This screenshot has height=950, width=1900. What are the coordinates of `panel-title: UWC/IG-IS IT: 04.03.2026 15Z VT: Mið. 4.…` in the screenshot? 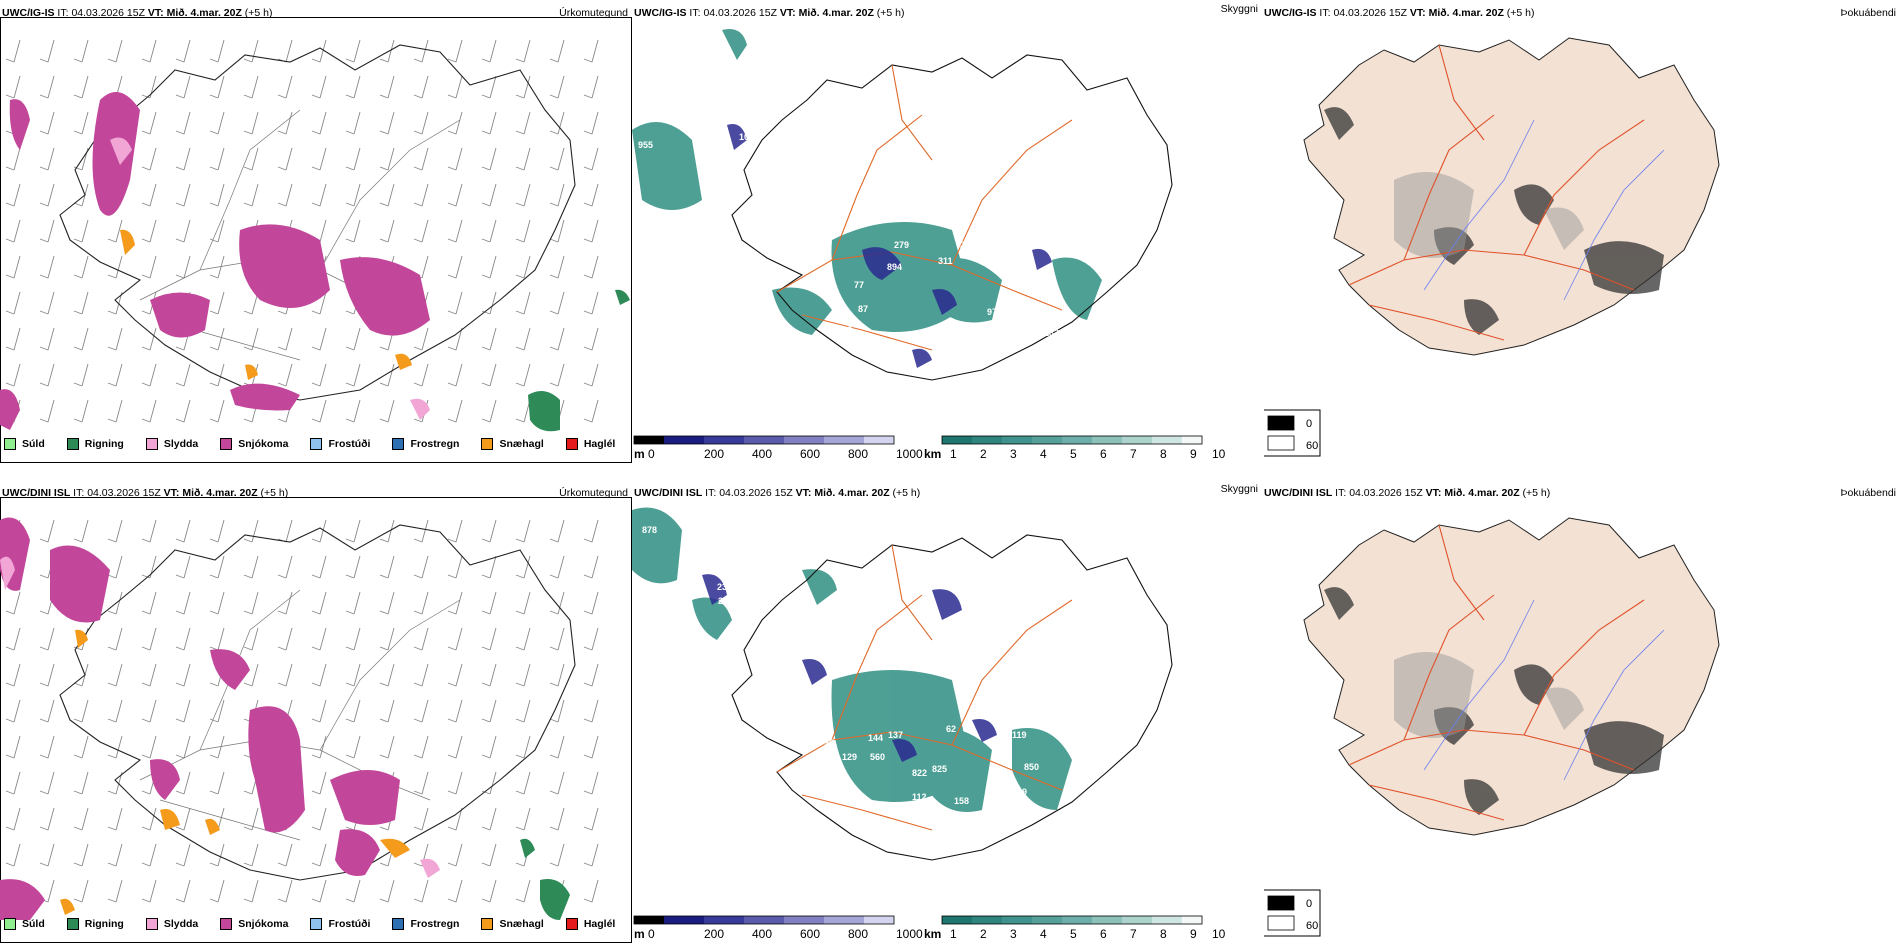 It's located at (1399, 13).